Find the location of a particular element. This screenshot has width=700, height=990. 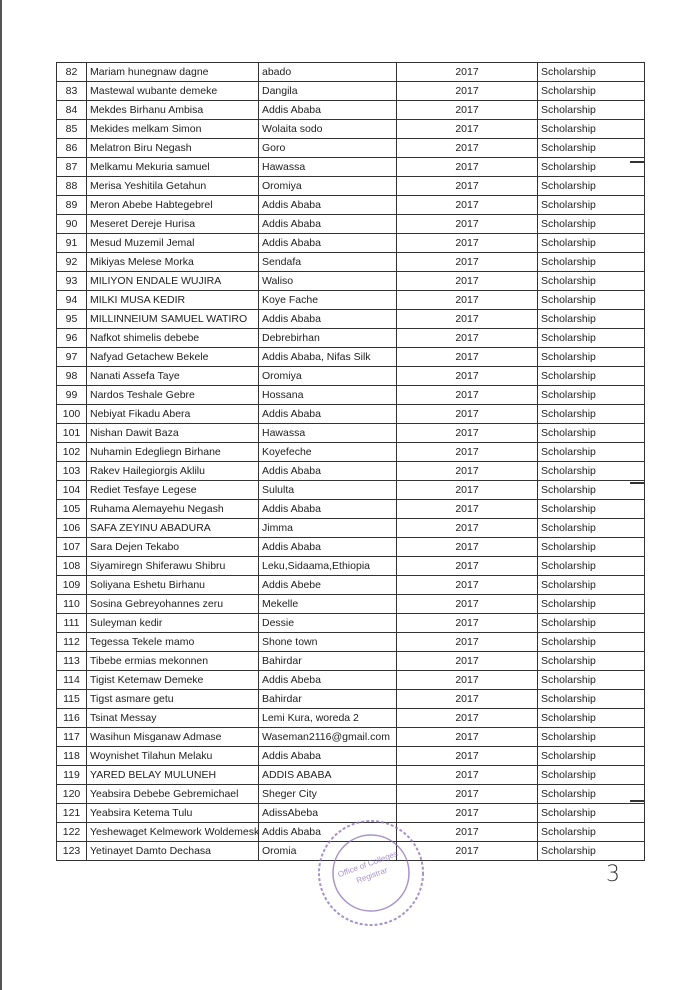

row-number-cell: 121 is located at coordinates (71, 813).